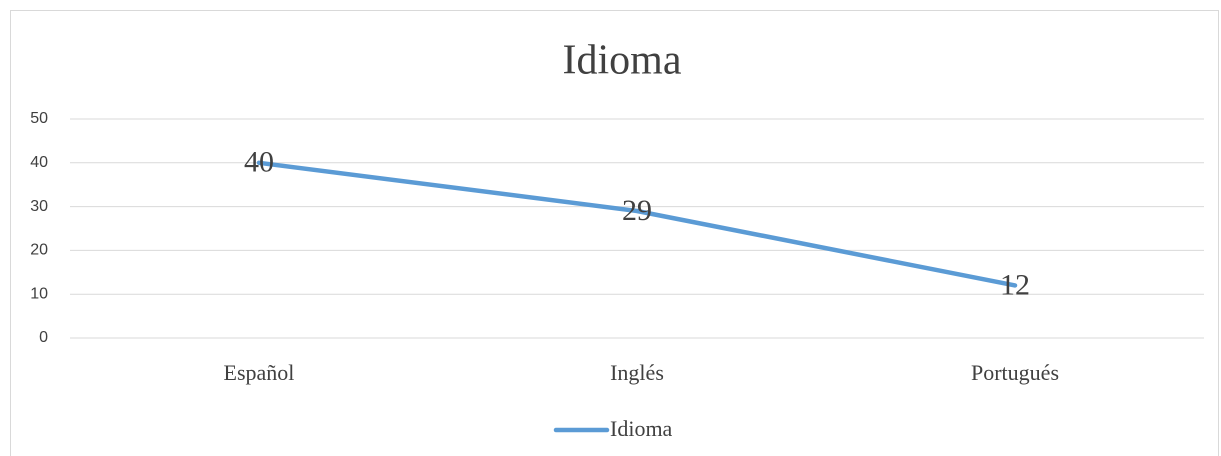 This screenshot has height=456, width=1221. Describe the element at coordinates (637, 372) in the screenshot. I see `x-tick-label: Inglés` at that location.